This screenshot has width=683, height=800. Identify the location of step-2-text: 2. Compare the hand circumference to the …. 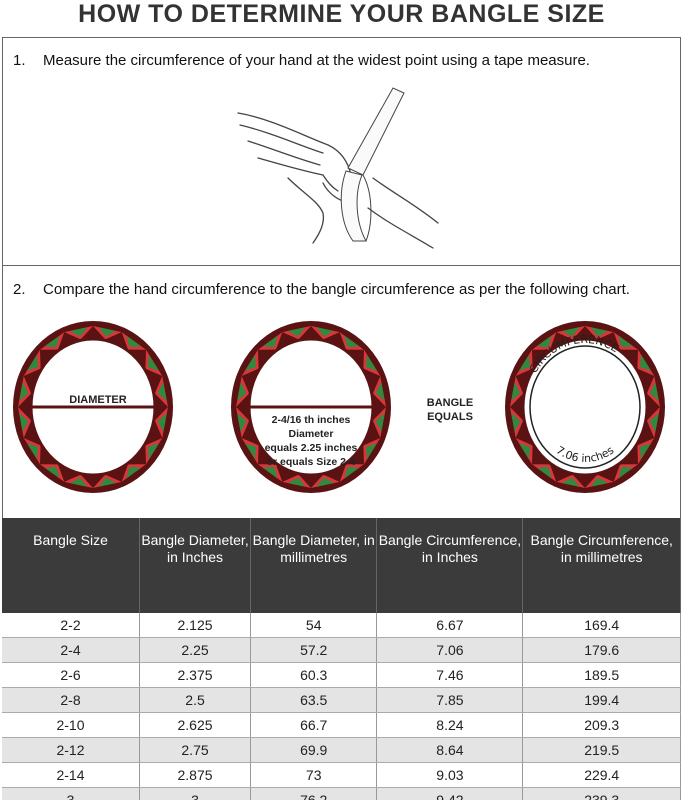
(321, 289).